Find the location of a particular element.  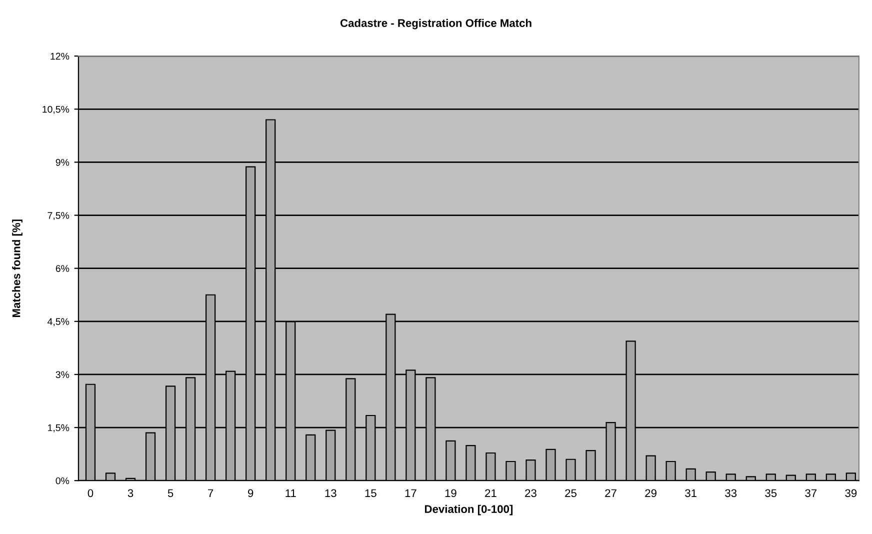

x-tick-label: 5 is located at coordinates (171, 493).